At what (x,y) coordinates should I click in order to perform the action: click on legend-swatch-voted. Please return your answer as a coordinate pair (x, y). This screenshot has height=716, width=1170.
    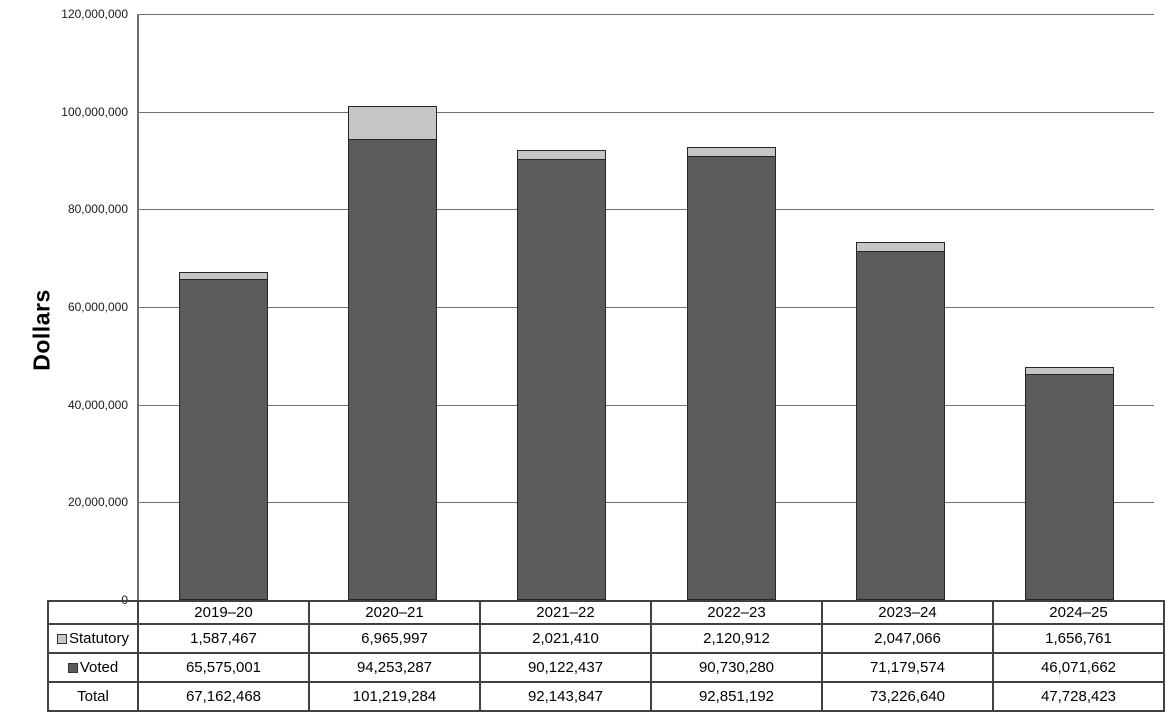
    Looking at the image, I should click on (72, 668).